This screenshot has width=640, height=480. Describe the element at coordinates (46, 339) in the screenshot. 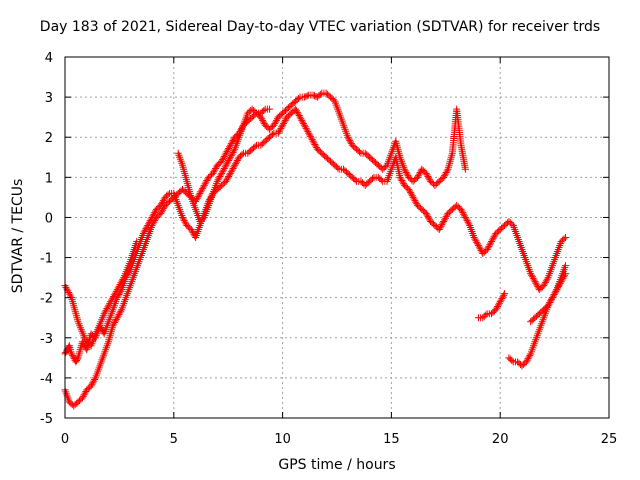

I see `y-tick-label: -3` at that location.